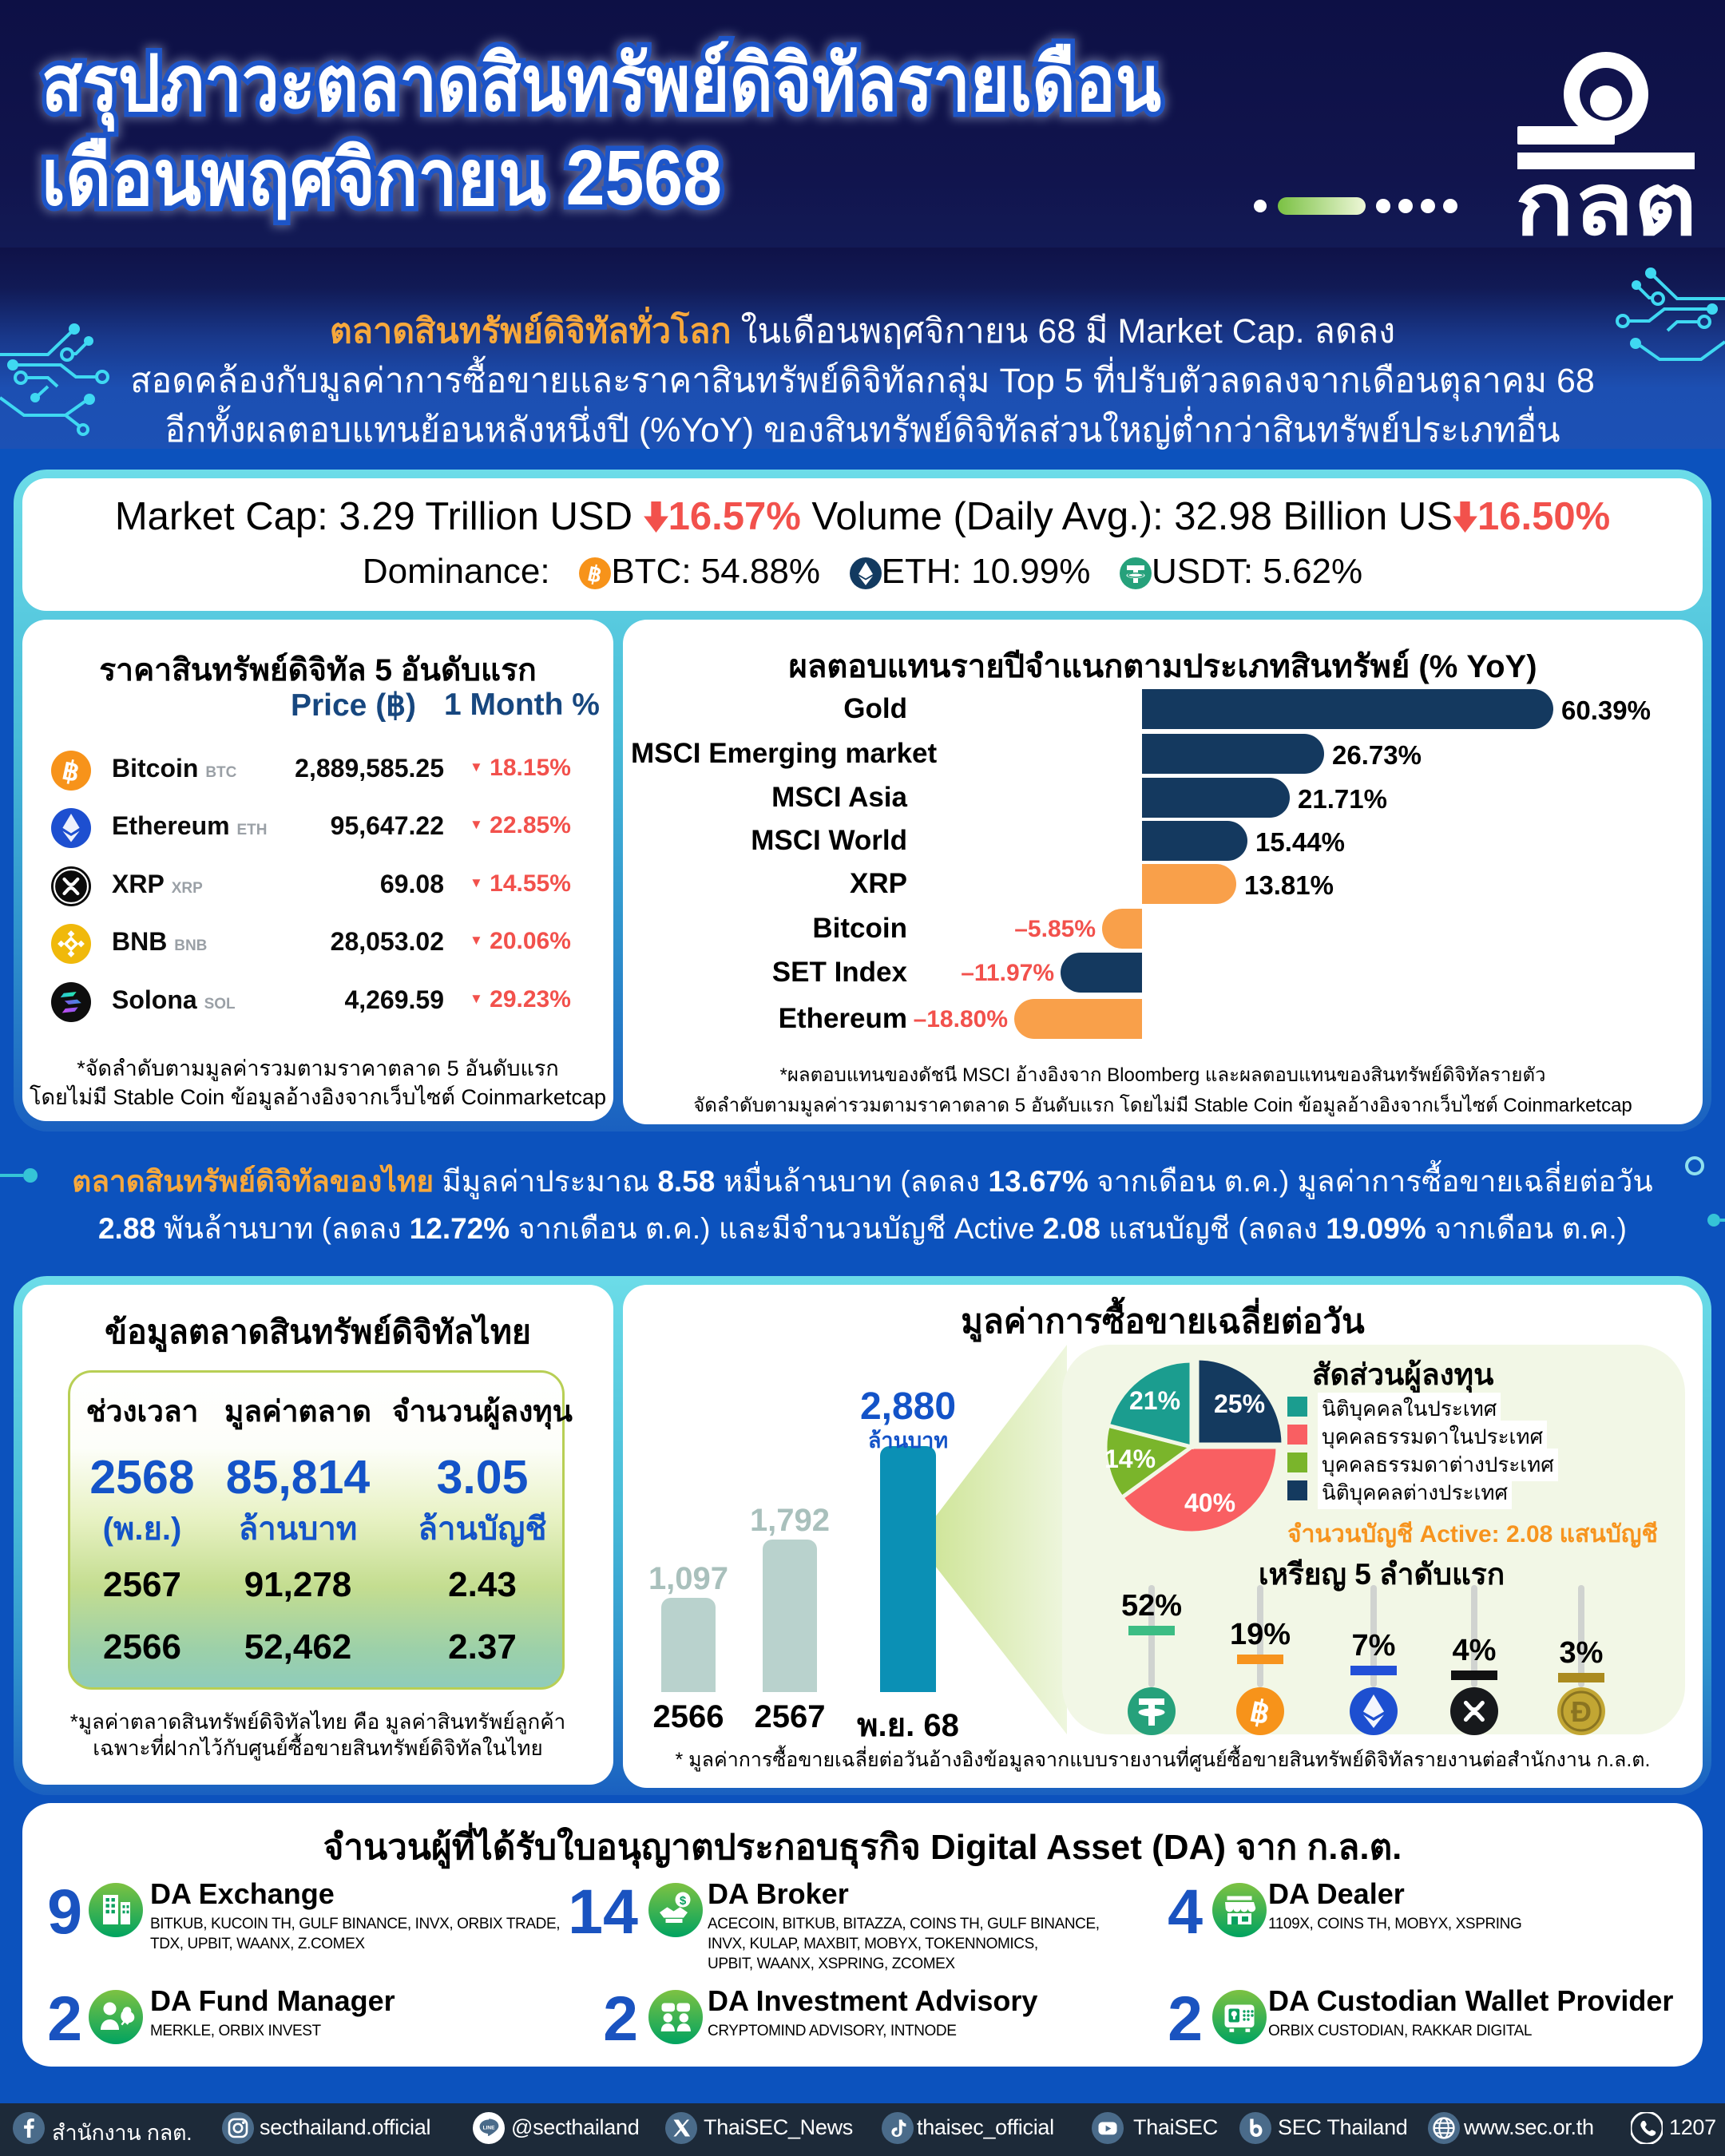 The image size is (1725, 2156). I want to click on svg-text: 40%, so click(1210, 1502).